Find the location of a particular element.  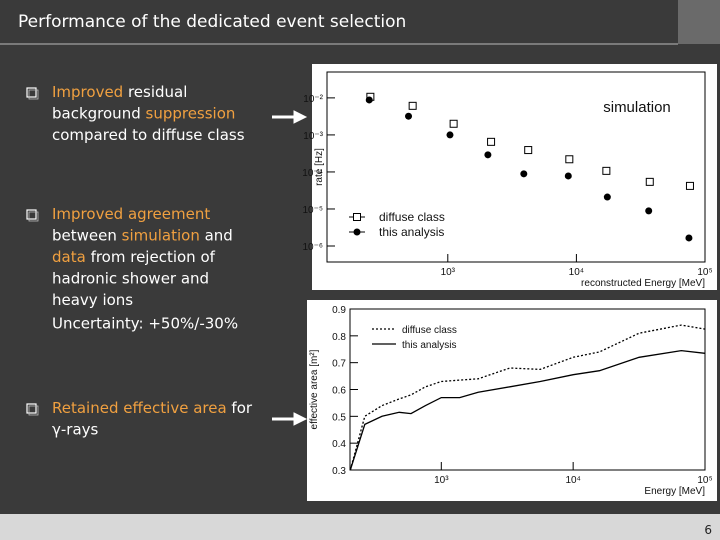

y-tick-label: 0.3 is located at coordinates (339, 471).